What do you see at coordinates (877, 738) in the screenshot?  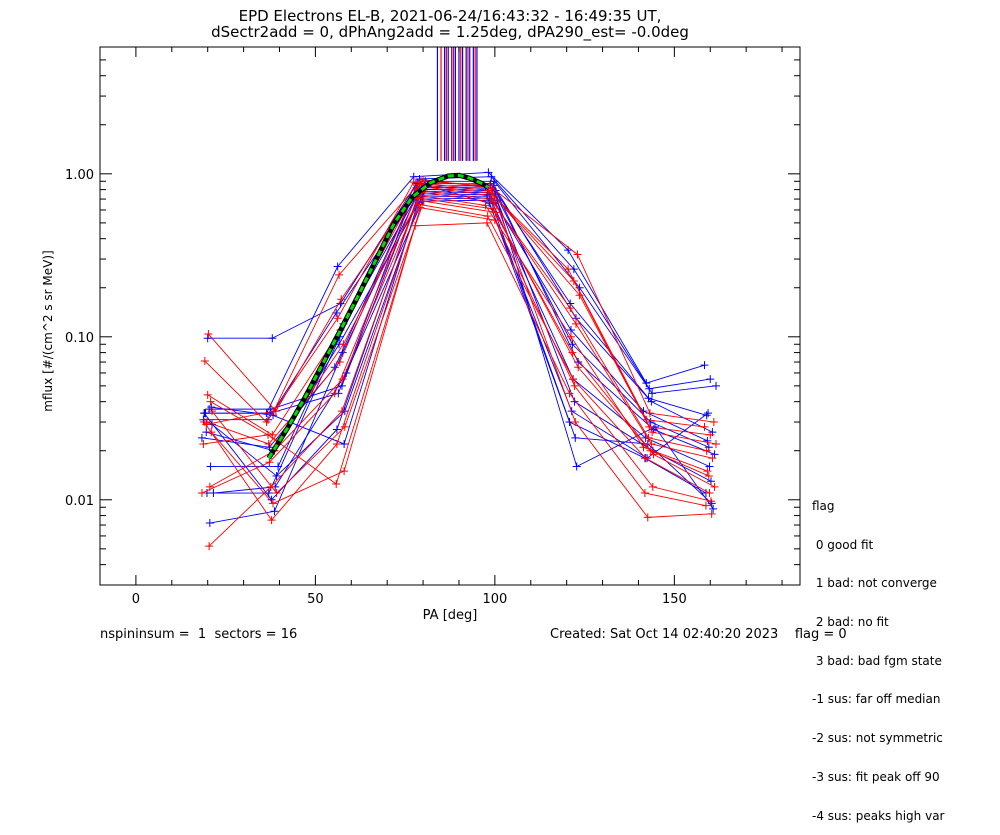 I see `legend-item-flag-m2: -2 sus: not symmetric` at bounding box center [877, 738].